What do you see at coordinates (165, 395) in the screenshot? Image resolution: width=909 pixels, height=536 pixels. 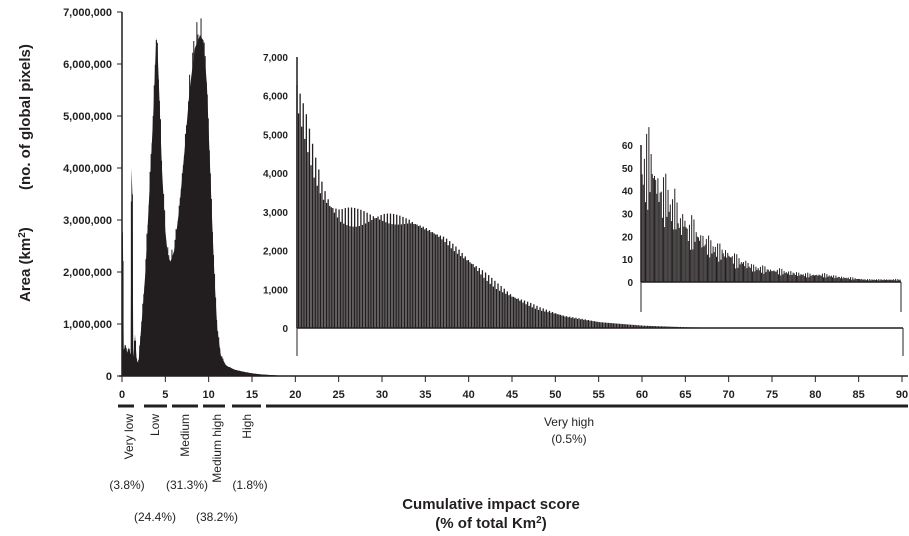 I see `main-x-tick-label: 5` at bounding box center [165, 395].